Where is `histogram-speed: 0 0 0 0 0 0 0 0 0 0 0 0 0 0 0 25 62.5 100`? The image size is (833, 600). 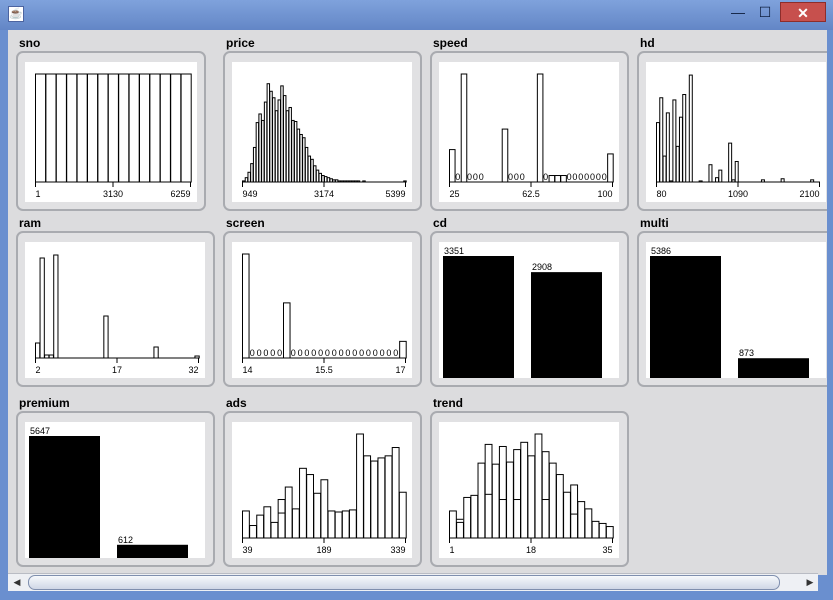
histogram-speed: 0 0 0 0 0 0 0 0 0 0 0 0 0 0 0 25 62.5 100 is located at coordinates (529, 132).